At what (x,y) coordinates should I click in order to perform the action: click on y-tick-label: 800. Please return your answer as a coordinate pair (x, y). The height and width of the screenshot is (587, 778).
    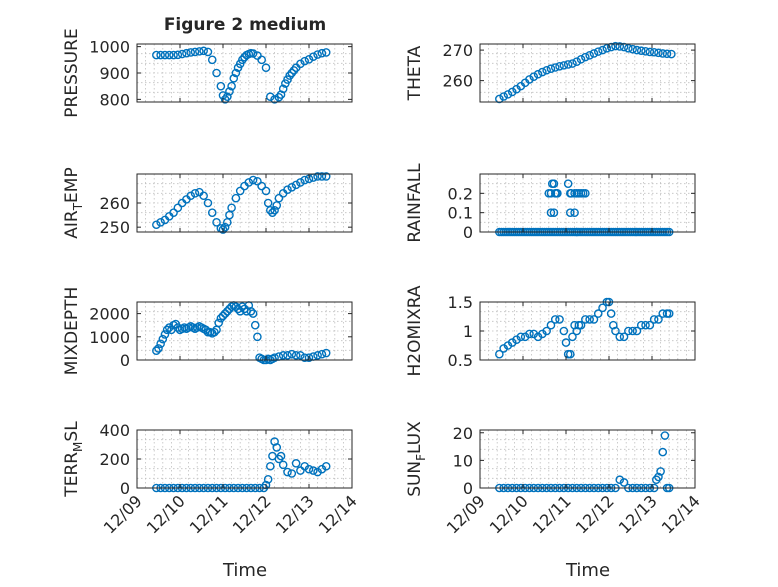
    Looking at the image, I should click on (114, 99).